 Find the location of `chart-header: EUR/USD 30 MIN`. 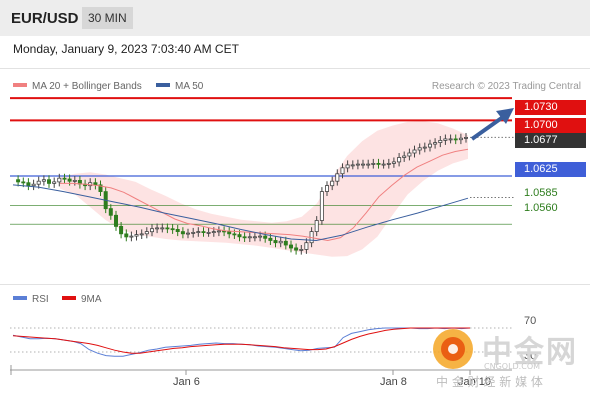

chart-header: EUR/USD 30 MIN is located at coordinates (295, 18).